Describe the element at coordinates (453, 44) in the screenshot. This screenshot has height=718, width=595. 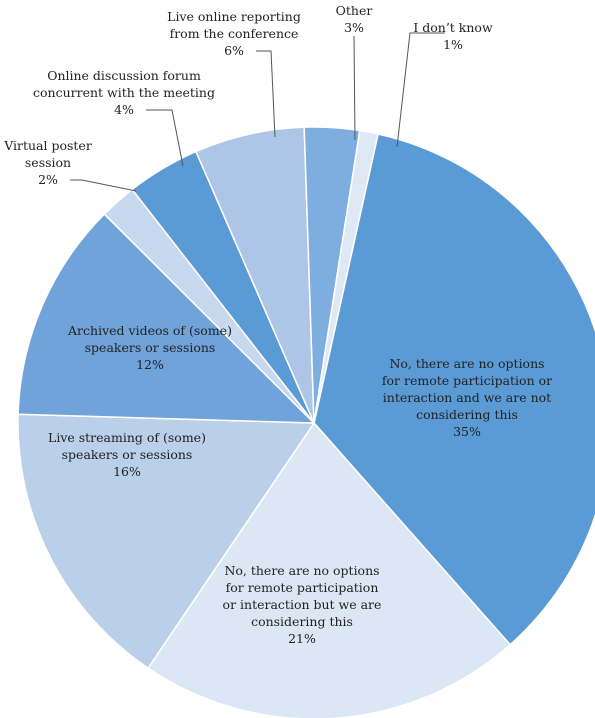
I see `slice-percent: 1%` at that location.